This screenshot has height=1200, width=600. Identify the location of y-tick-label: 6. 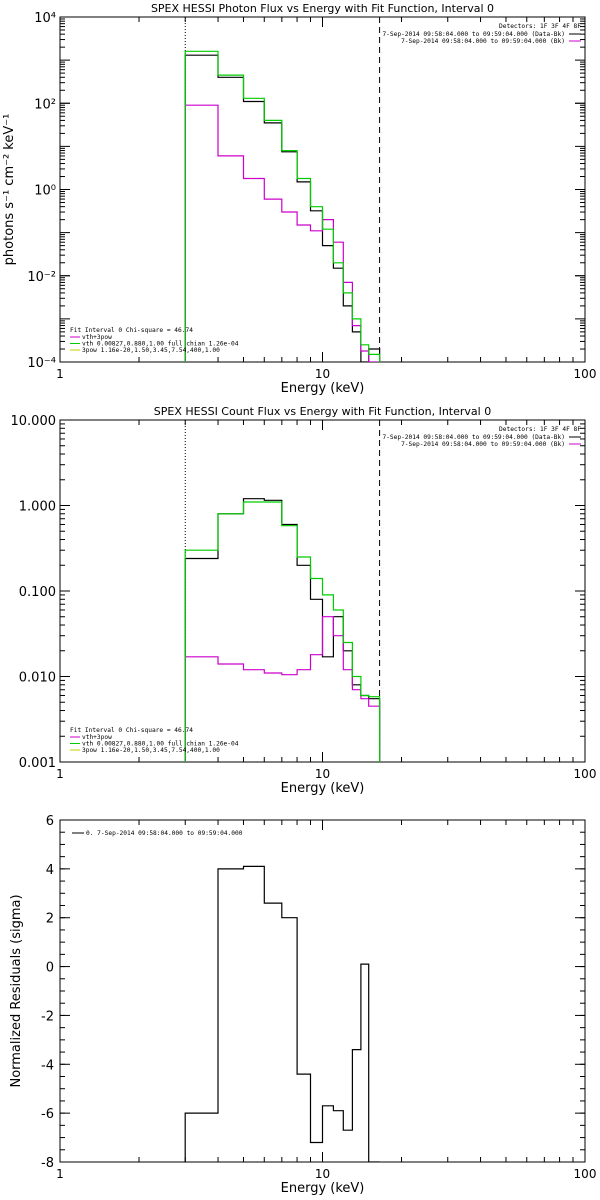
(50, 821).